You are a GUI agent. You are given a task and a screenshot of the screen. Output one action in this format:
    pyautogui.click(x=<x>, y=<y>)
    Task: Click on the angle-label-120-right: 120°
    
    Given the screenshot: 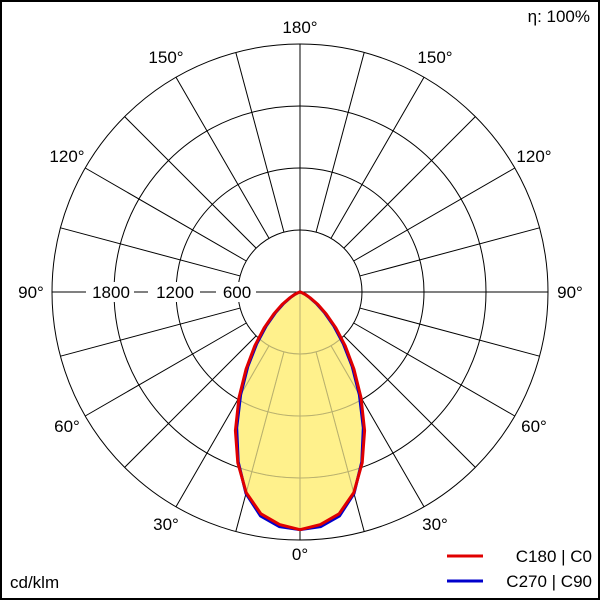 What is the action you would take?
    pyautogui.click(x=533, y=156)
    